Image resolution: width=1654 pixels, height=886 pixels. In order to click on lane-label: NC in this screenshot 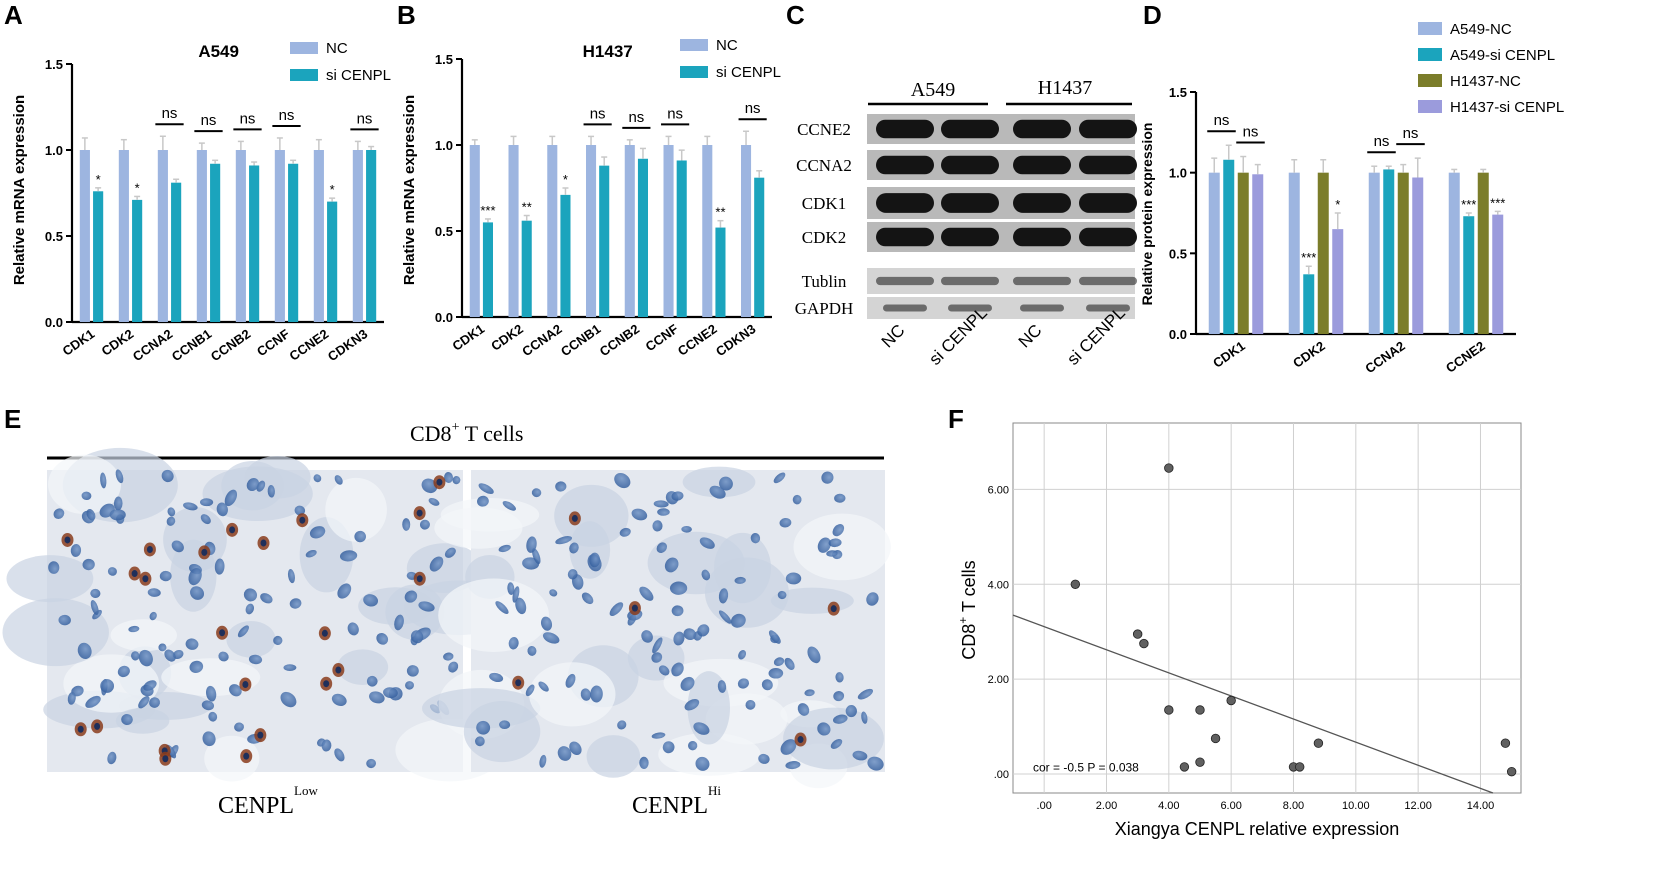, I will do `click(893, 336)`.